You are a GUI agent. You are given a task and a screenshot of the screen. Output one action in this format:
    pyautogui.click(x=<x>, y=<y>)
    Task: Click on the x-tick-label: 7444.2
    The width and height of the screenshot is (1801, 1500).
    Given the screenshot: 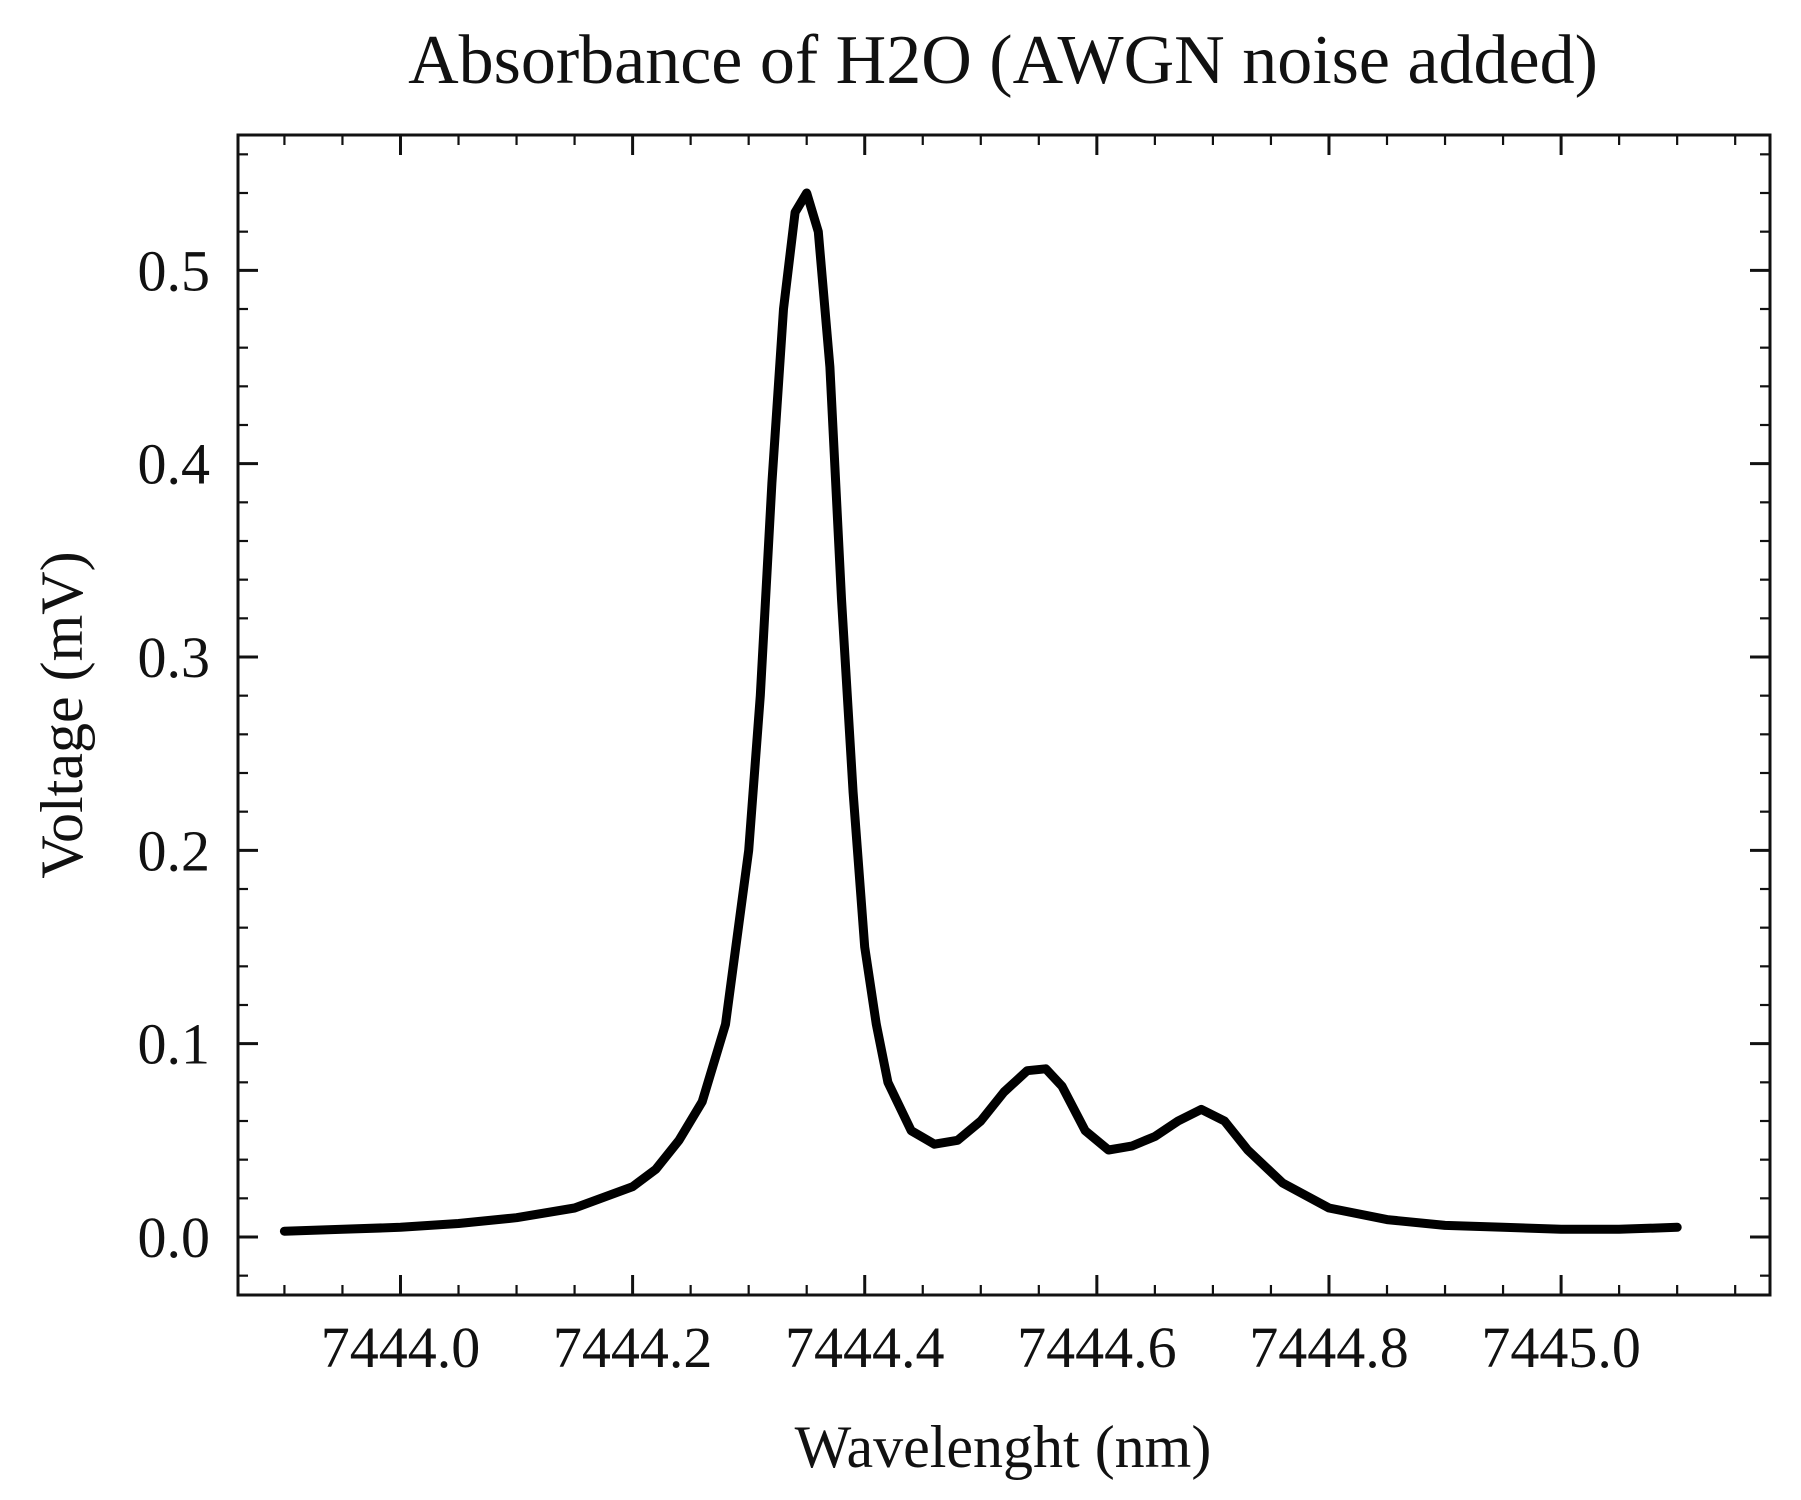 What is the action you would take?
    pyautogui.click(x=633, y=1347)
    